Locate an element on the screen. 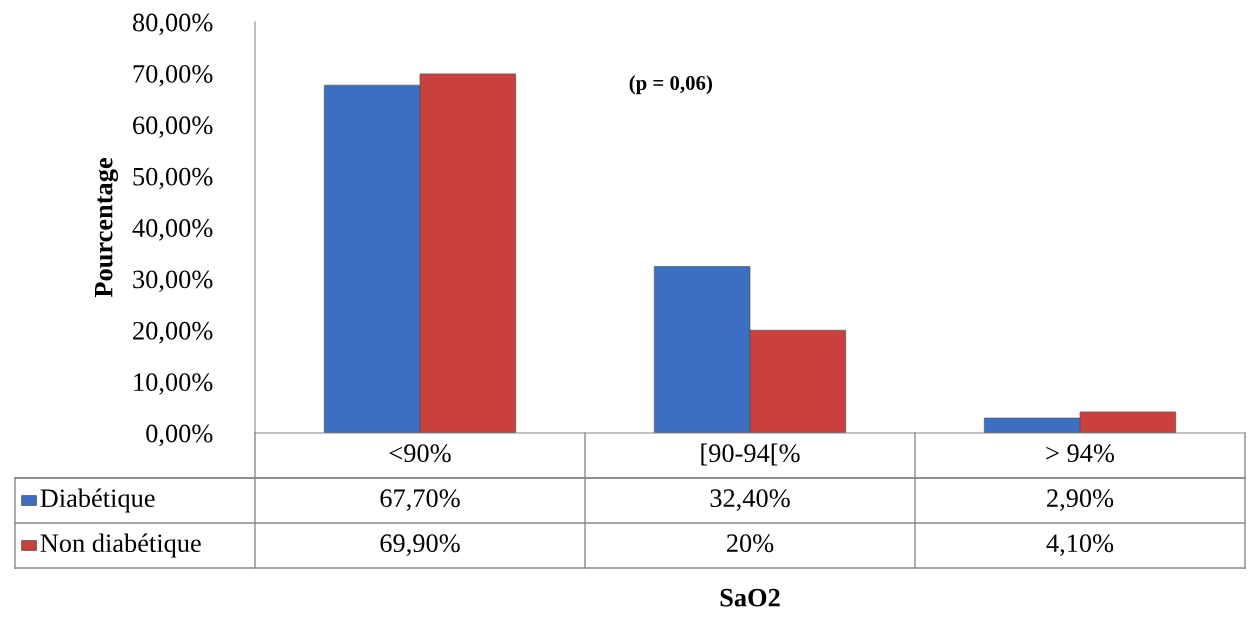 The image size is (1259, 620). y-tick-label: 50,00% is located at coordinates (173, 178).